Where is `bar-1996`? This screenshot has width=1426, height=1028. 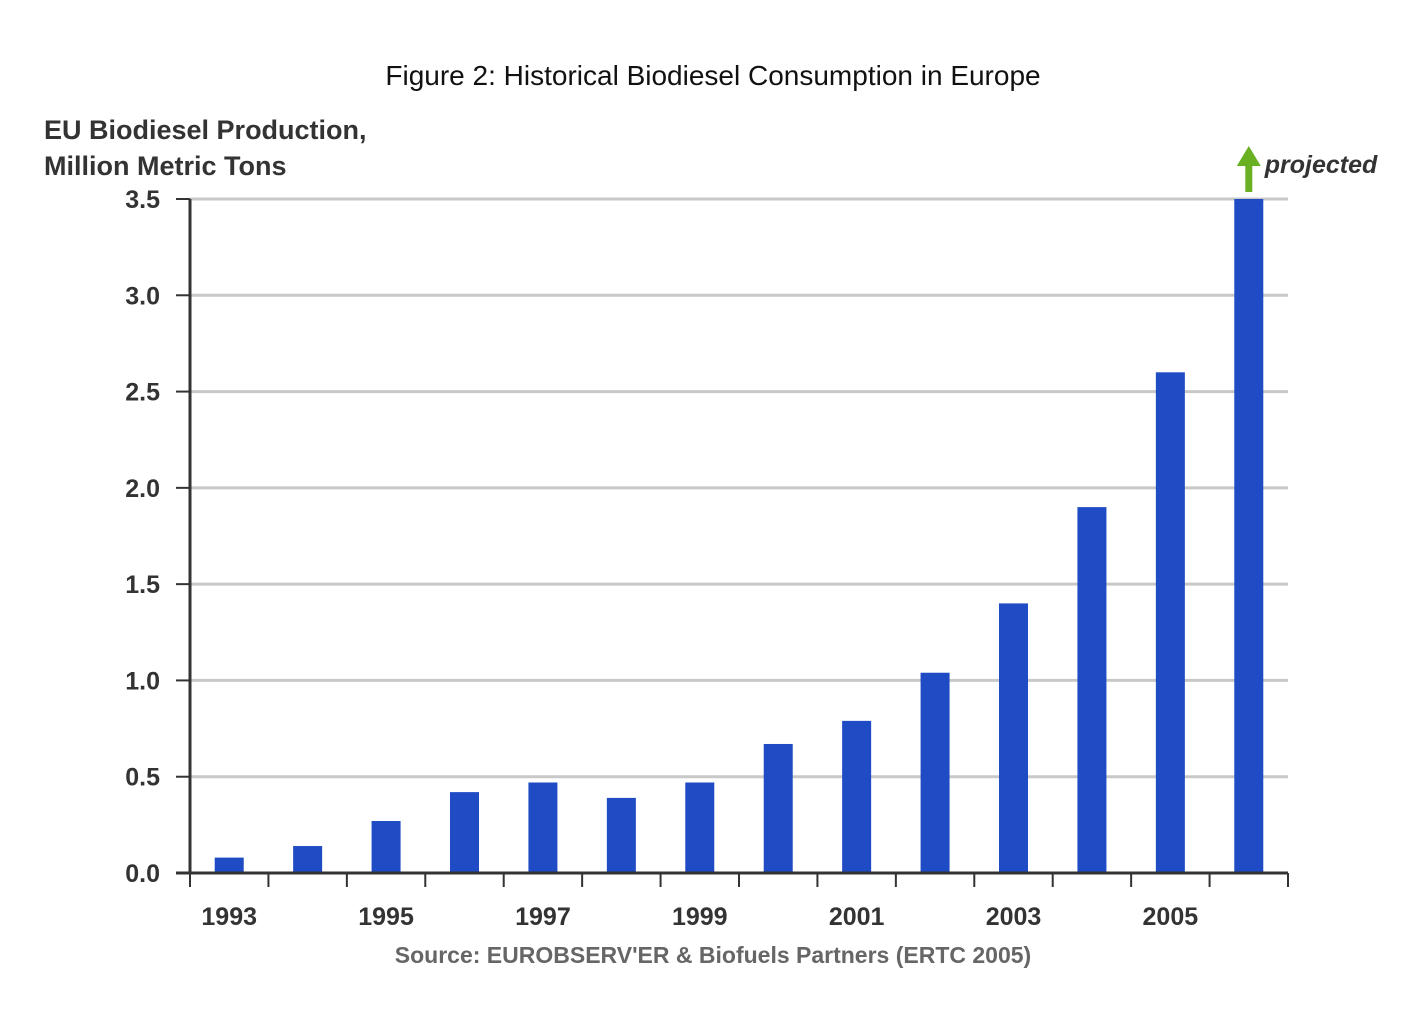
bar-1996 is located at coordinates (464, 832).